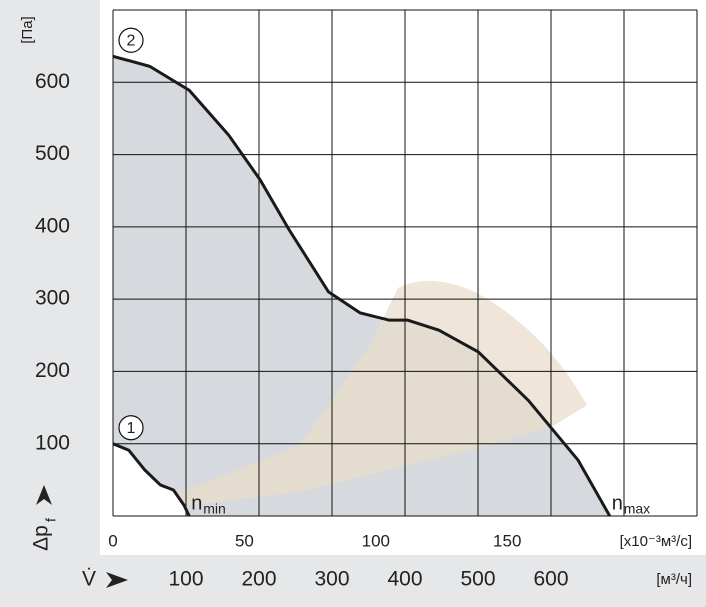 This screenshot has width=706, height=607. What do you see at coordinates (404, 579) in the screenshot?
I see `x2-tick-label: 400` at bounding box center [404, 579].